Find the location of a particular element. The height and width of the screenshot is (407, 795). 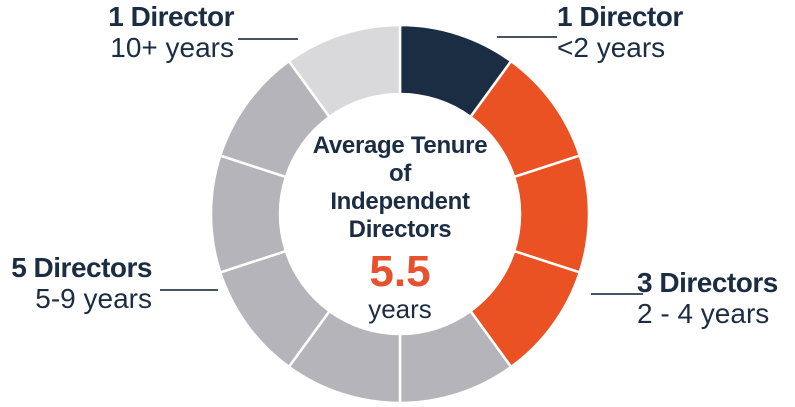

callout-2-4-years: 3 Directors 2 - 4 years is located at coordinates (707, 298).